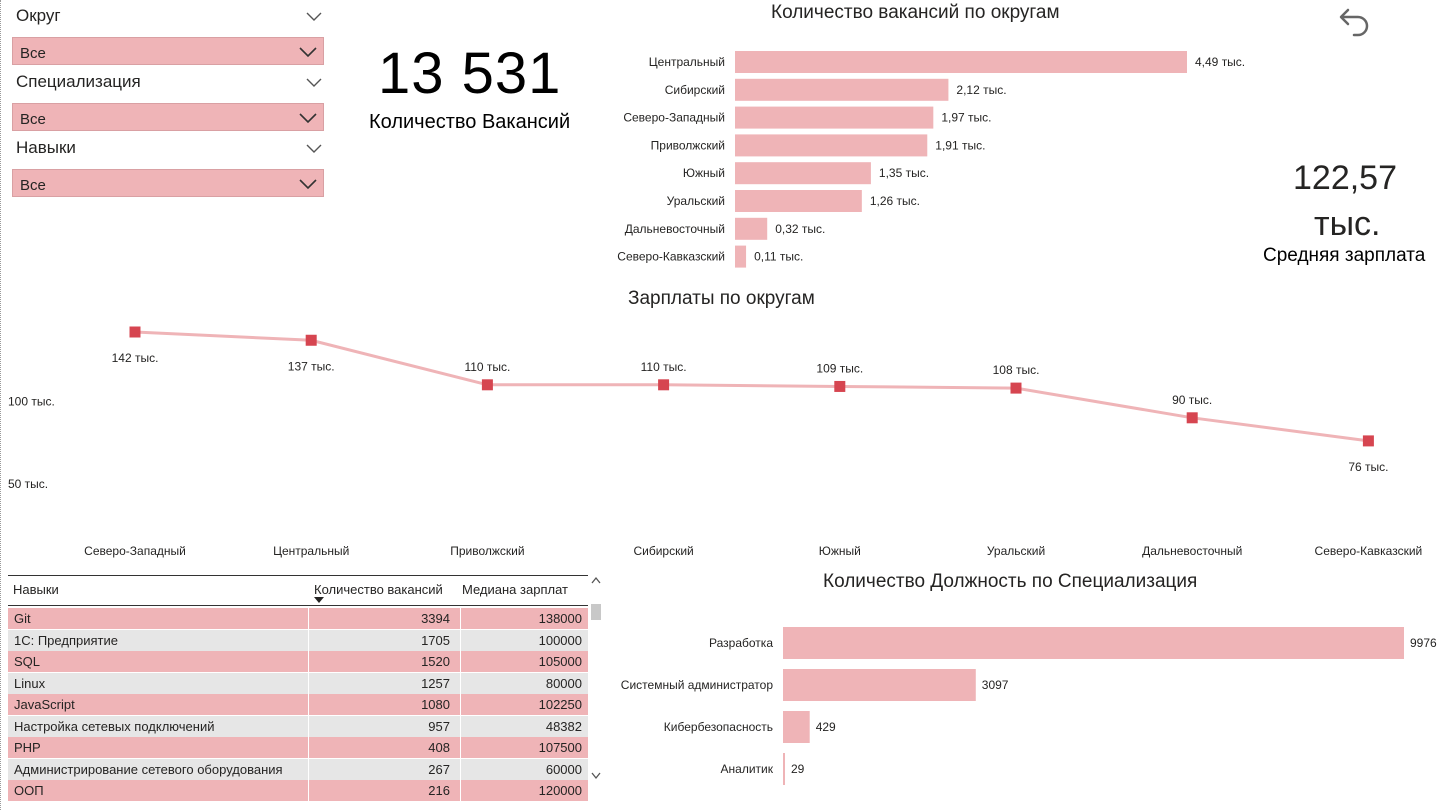  What do you see at coordinates (800, 229) in the screenshot?
I see `data-label: 0,32 тыс.` at bounding box center [800, 229].